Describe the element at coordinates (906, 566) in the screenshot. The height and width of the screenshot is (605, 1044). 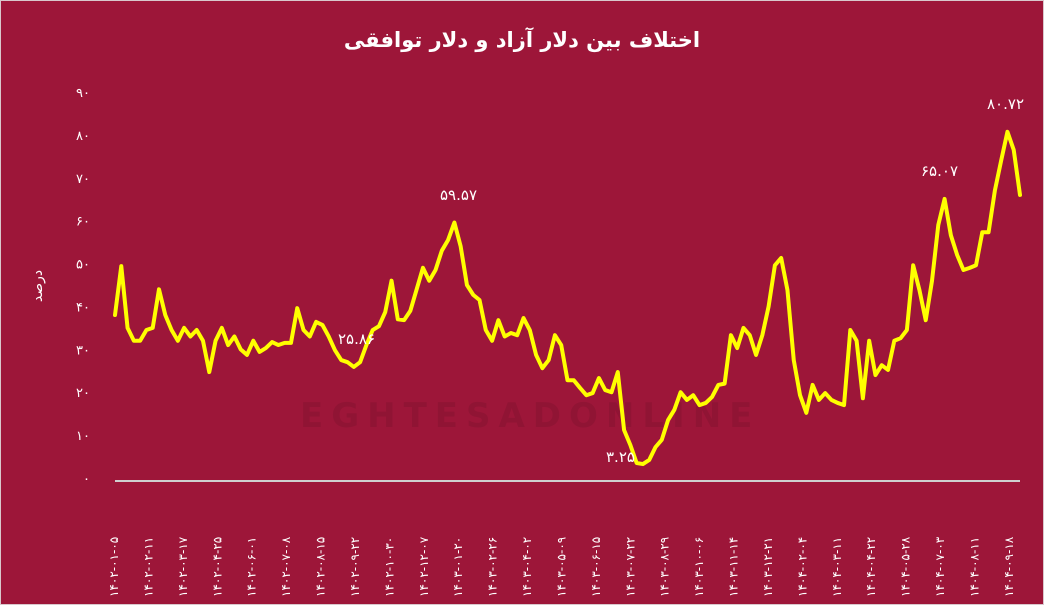
I see `x-tick-label: ۱۴۰۴-۰۵-۲۸` at that location.